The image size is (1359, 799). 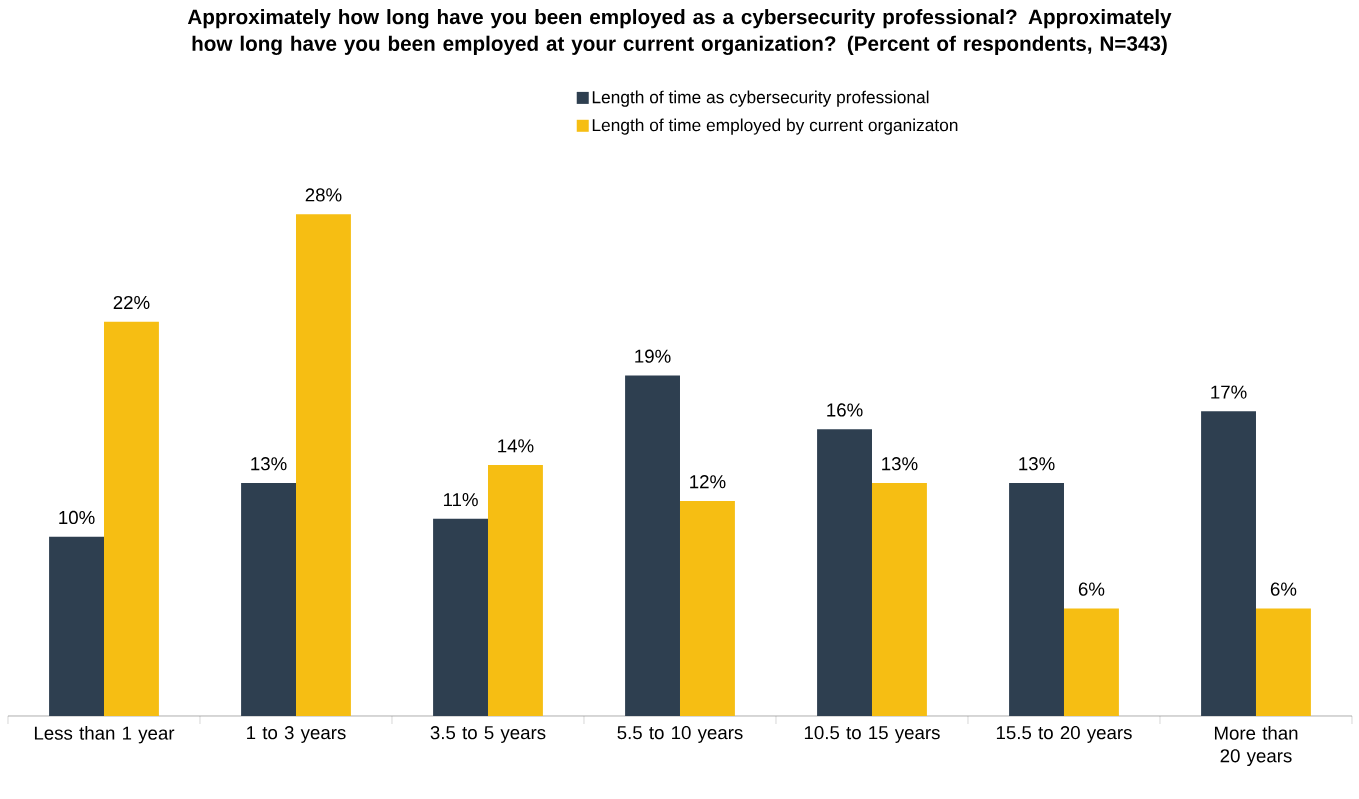 What do you see at coordinates (104, 735) in the screenshot?
I see `x-tick-label: Less than 1 year` at bounding box center [104, 735].